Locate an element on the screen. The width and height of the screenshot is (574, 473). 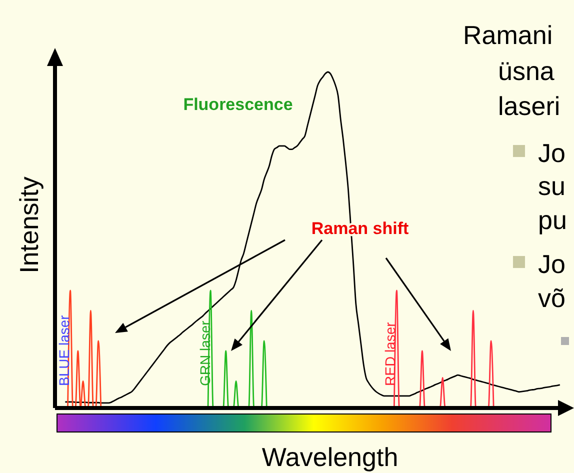
y-axis-title: Intensity is located at coordinates (29, 225).